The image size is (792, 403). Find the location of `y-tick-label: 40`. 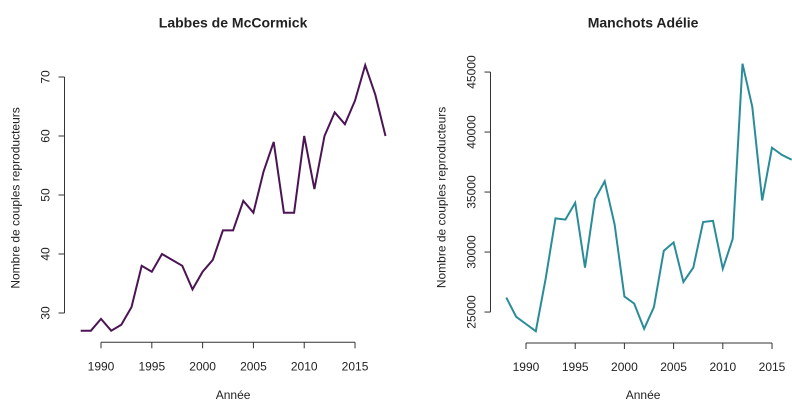

y-tick-label: 40 is located at coordinates (46, 254).